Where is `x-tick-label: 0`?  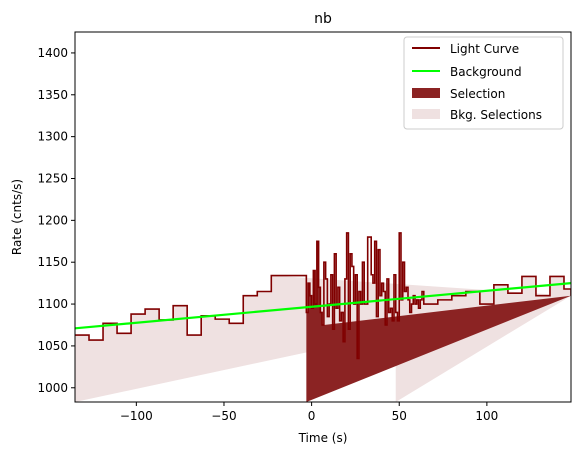 x-tick-label: 0 is located at coordinates (312, 416).